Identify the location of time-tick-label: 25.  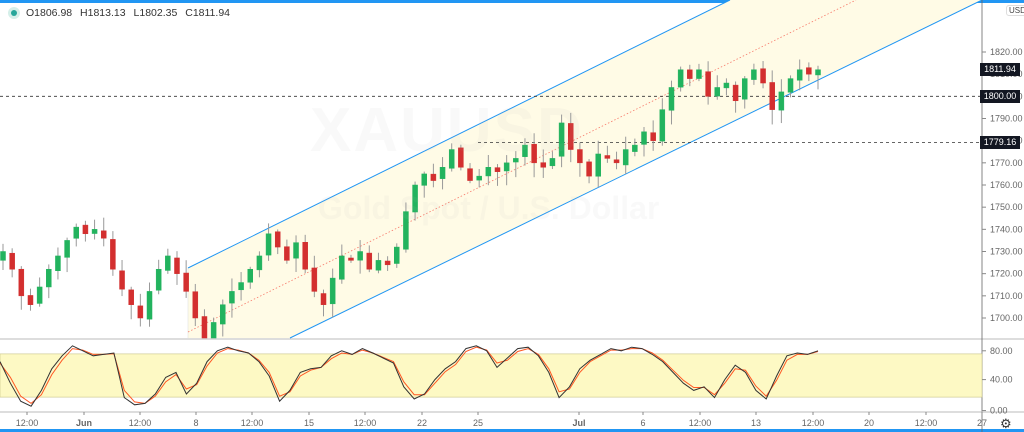
(478, 423).